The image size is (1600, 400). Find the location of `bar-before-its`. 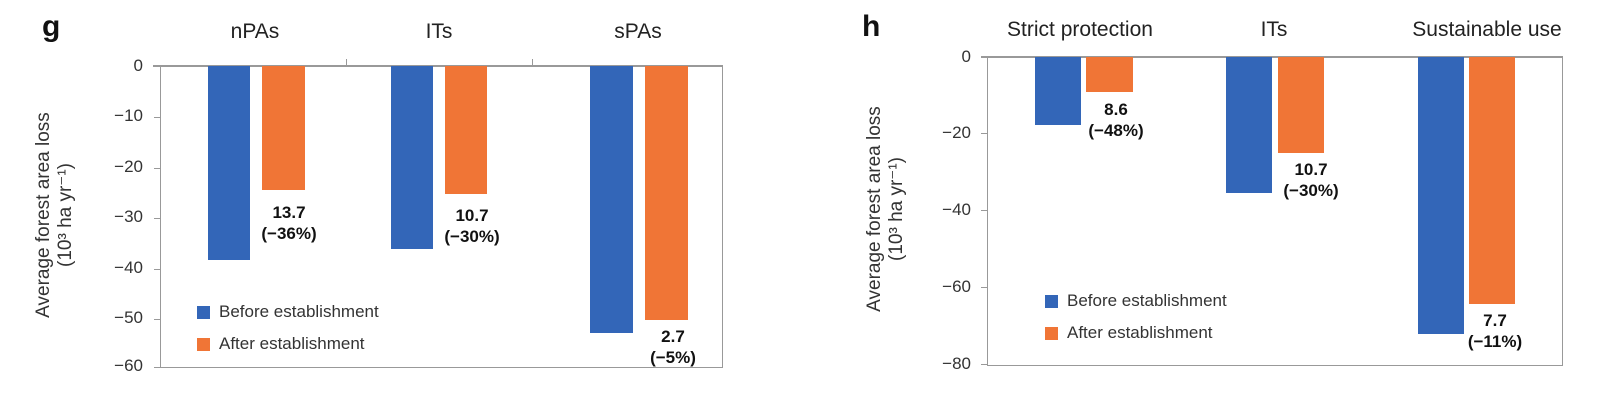

bar-before-its is located at coordinates (412, 157).